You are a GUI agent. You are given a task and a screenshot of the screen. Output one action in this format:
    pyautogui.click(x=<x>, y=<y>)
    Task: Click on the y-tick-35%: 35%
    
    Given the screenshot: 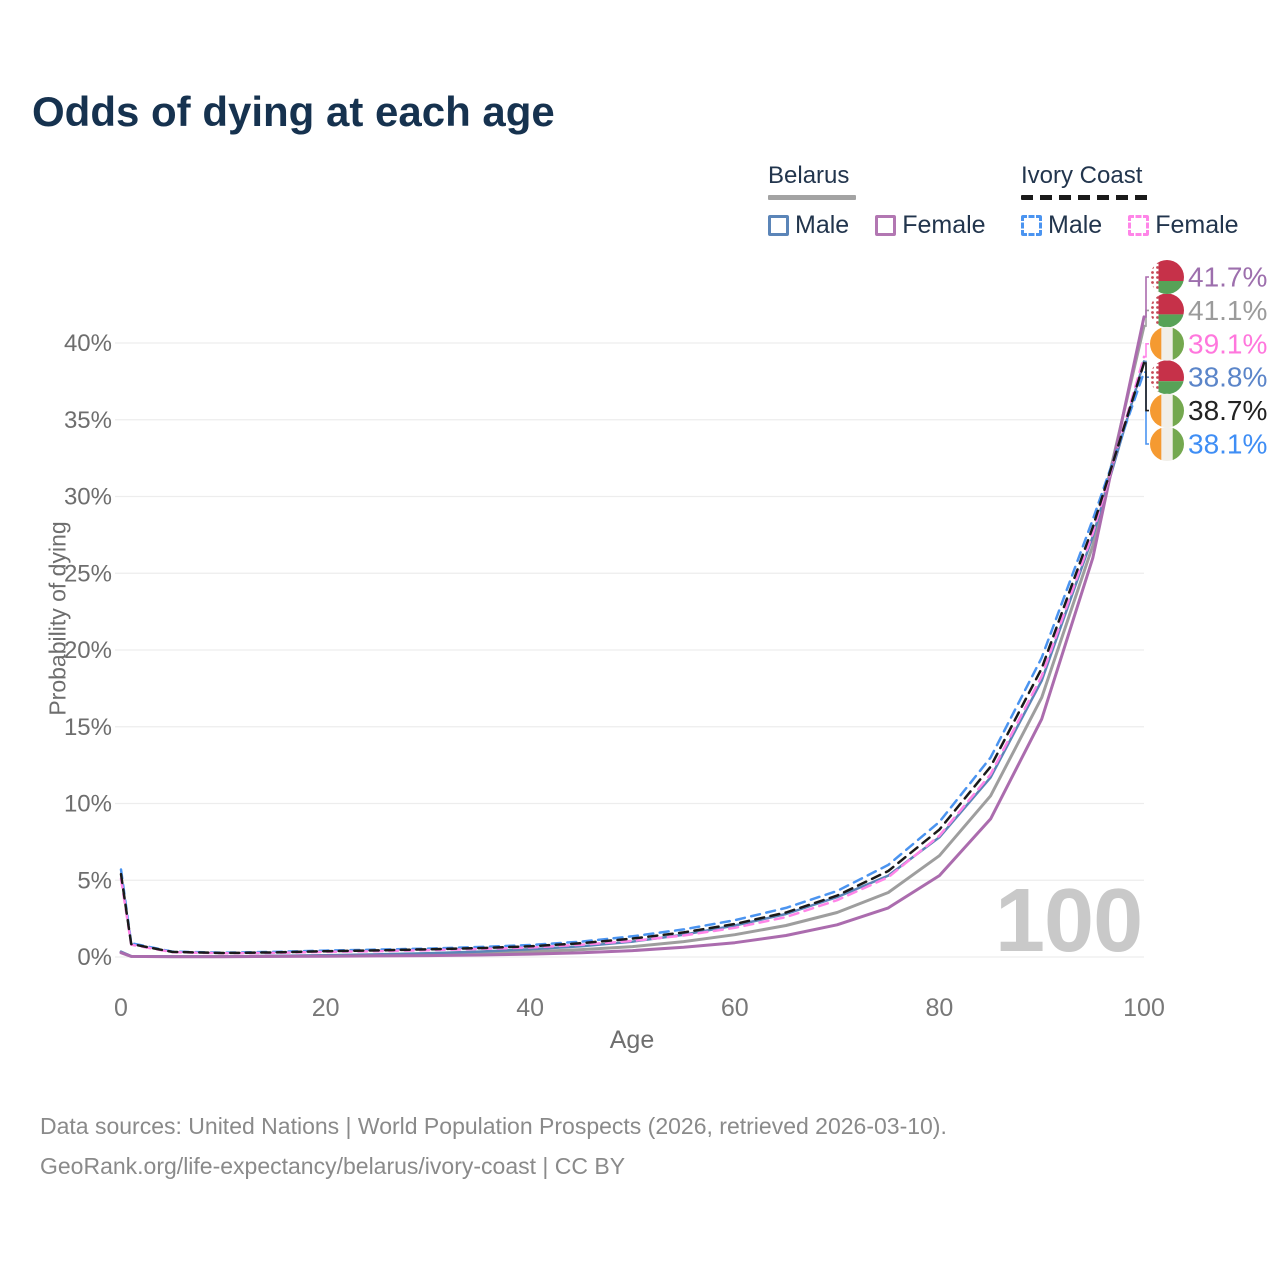 What is the action you would take?
    pyautogui.click(x=88, y=420)
    